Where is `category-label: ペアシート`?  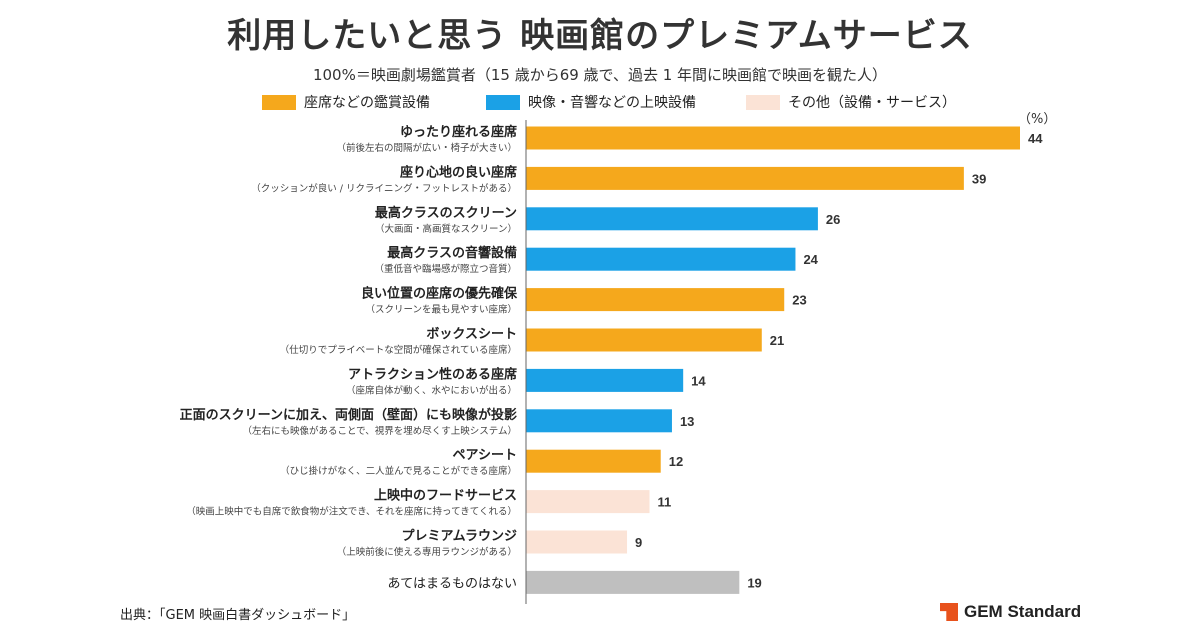 category-label: ペアシート is located at coordinates (485, 455).